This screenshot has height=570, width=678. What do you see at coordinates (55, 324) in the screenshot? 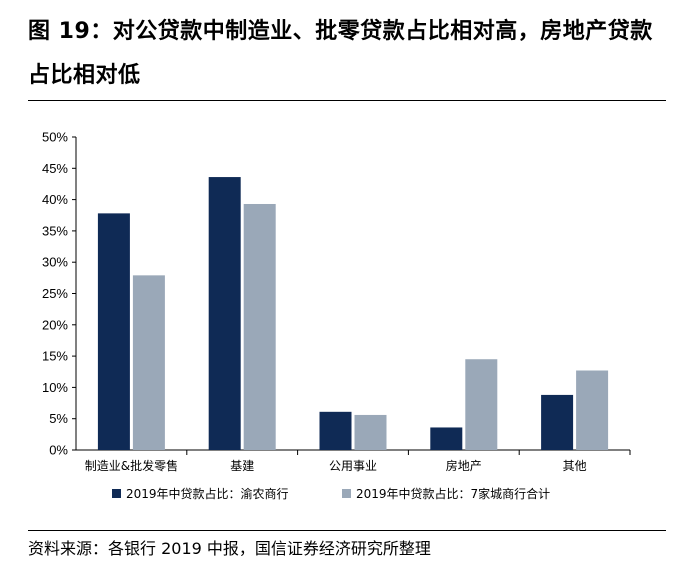
I see `y-tick-label: 20%` at bounding box center [55, 324].